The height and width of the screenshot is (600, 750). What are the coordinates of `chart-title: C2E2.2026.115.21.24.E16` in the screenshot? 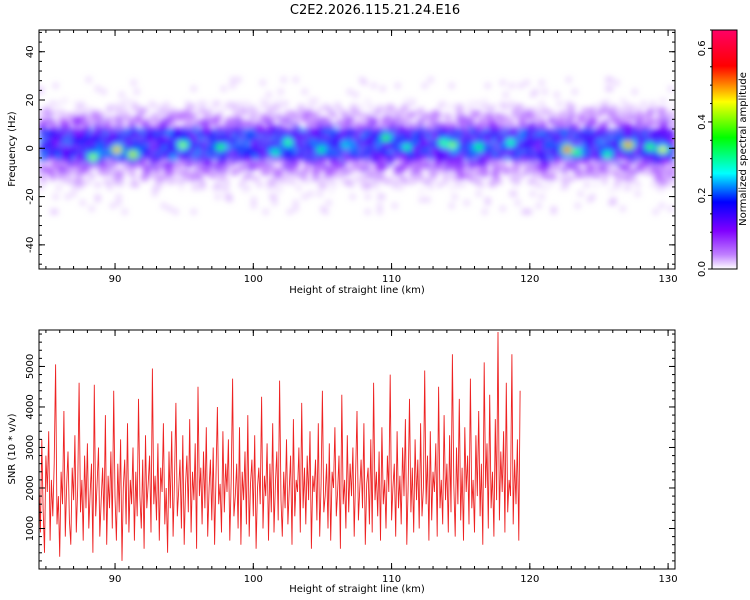 It's located at (375, 10).